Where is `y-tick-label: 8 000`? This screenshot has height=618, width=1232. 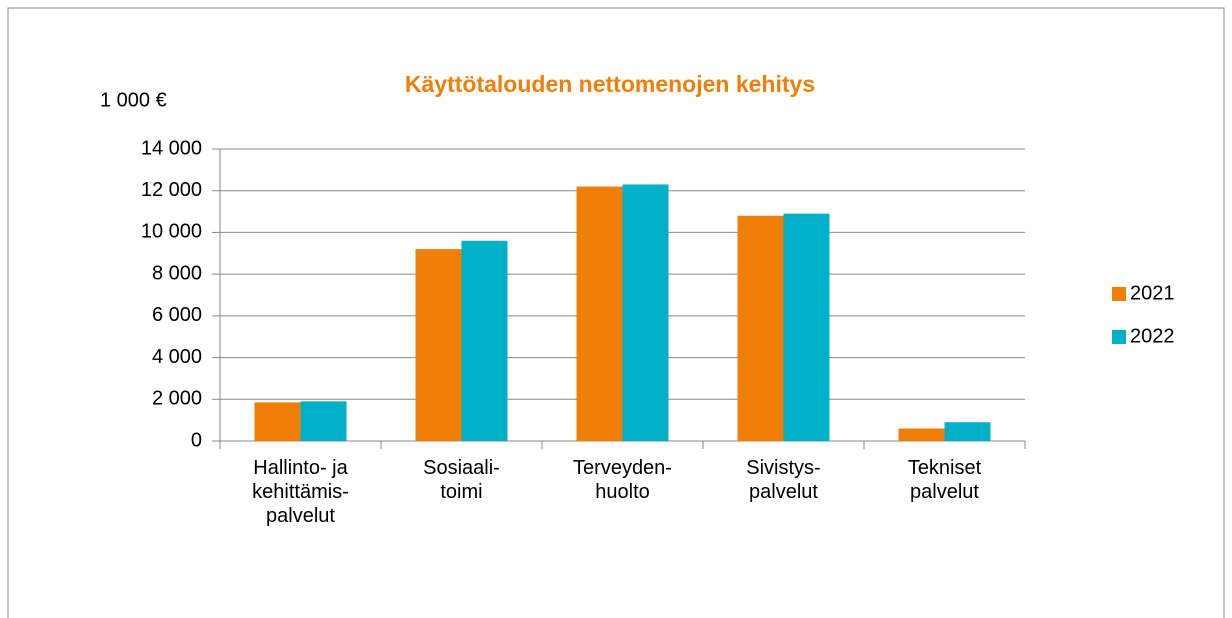 y-tick-label: 8 000 is located at coordinates (177, 273).